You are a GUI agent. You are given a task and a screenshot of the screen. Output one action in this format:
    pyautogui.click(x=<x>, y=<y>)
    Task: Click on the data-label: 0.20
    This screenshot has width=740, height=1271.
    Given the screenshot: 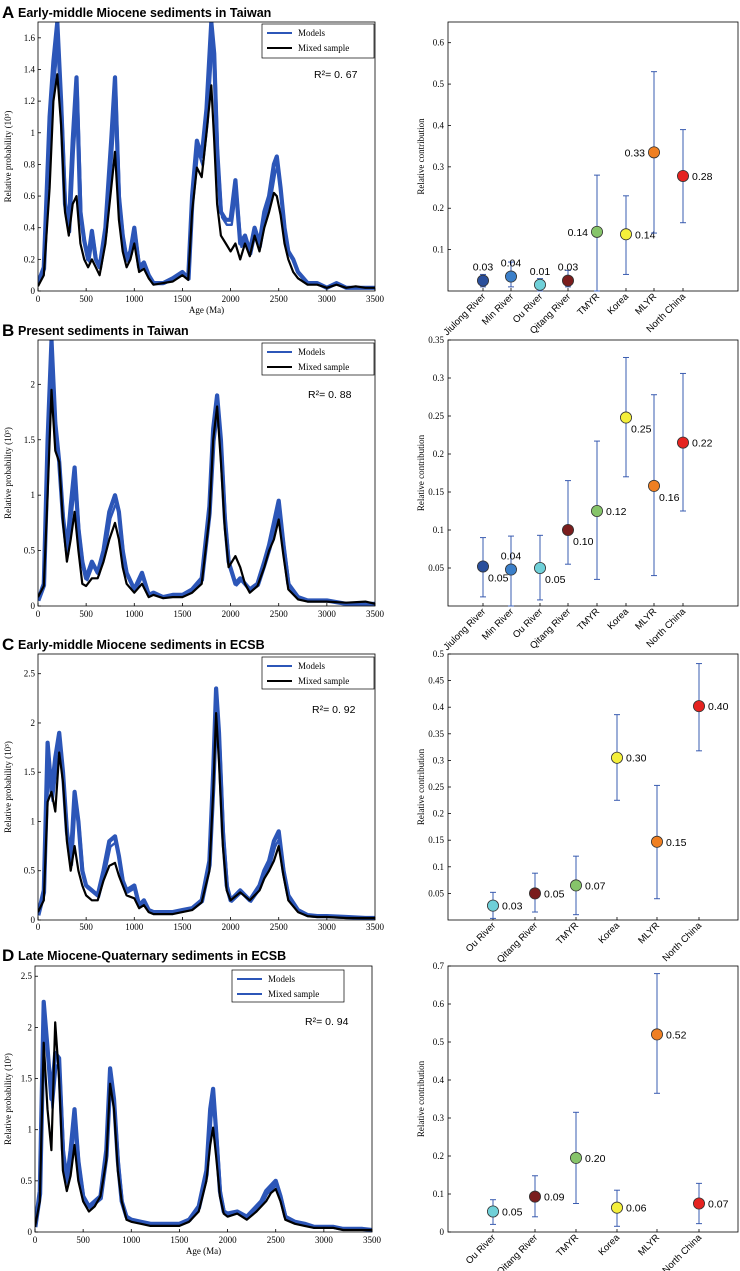 What is the action you would take?
    pyautogui.click(x=595, y=1159)
    